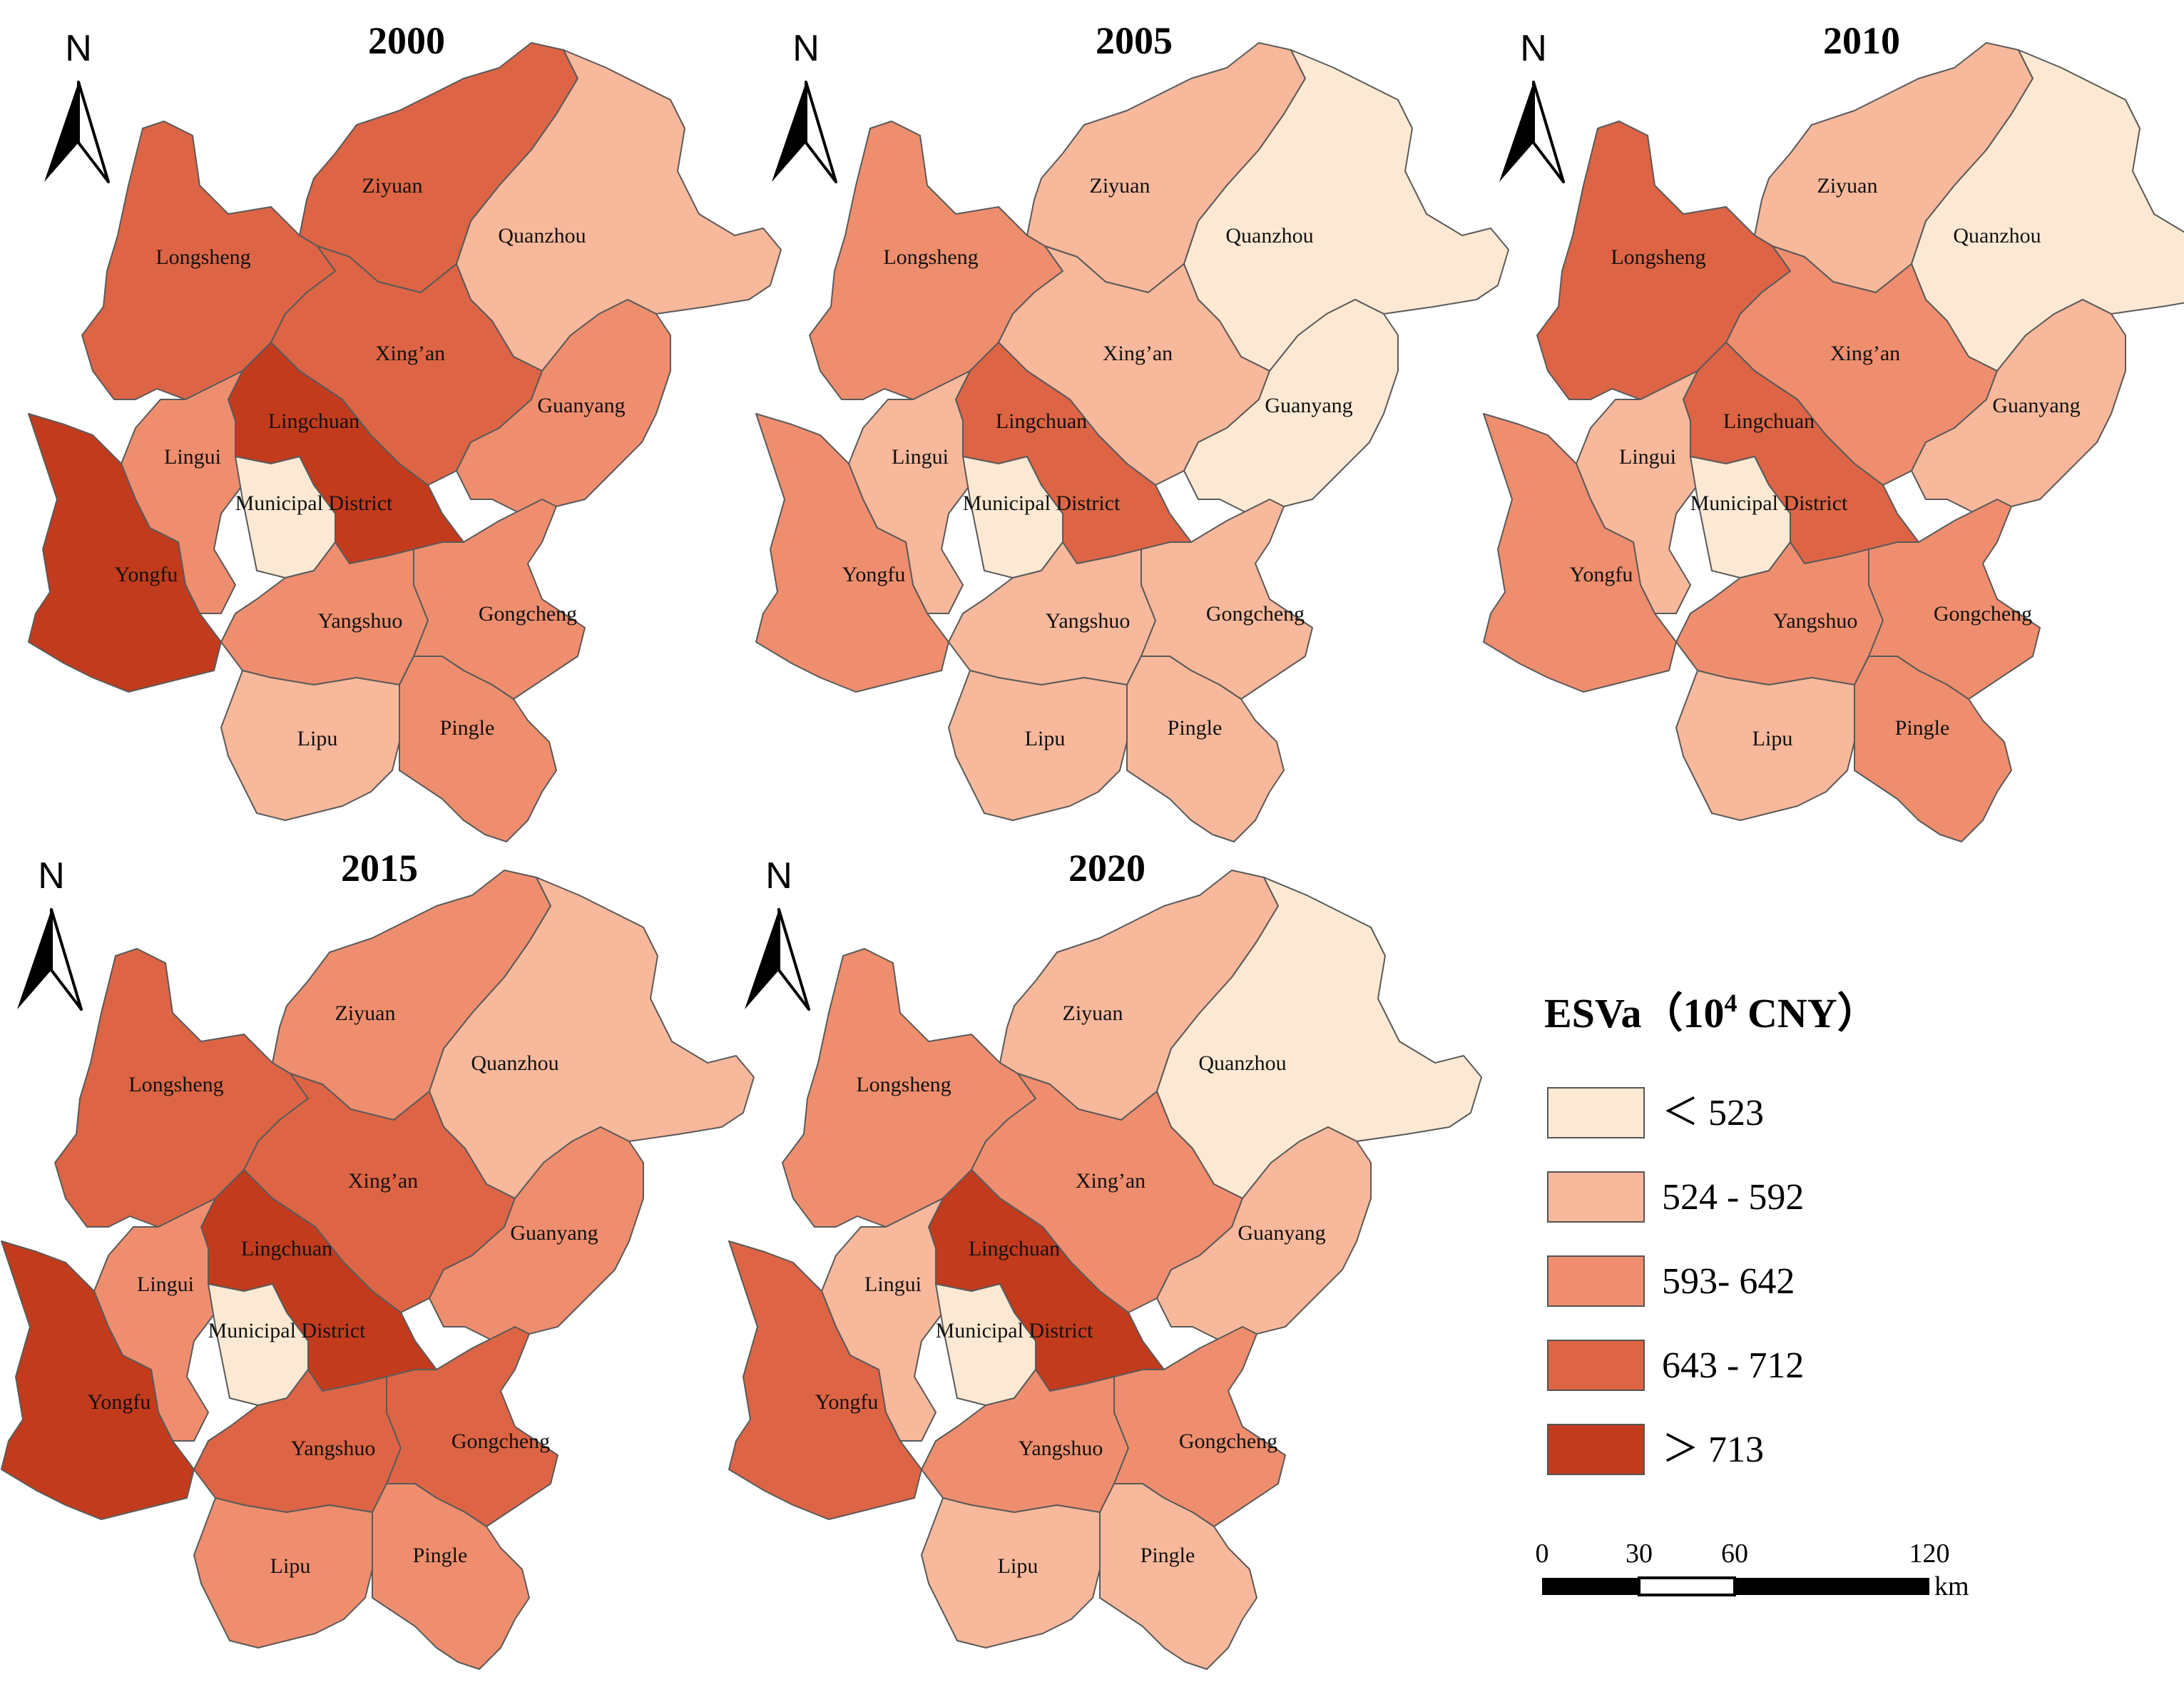 Image resolution: width=2184 pixels, height=1687 pixels. I want to click on legend-item-4: 643 - 712, so click(1675, 1365).